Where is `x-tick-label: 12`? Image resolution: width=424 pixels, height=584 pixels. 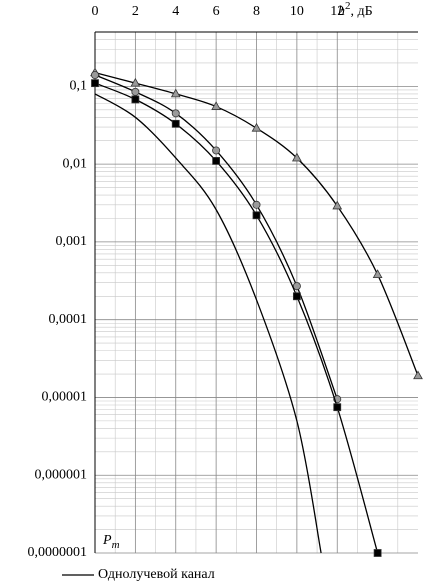
x-tick-label: 12 is located at coordinates (337, 11).